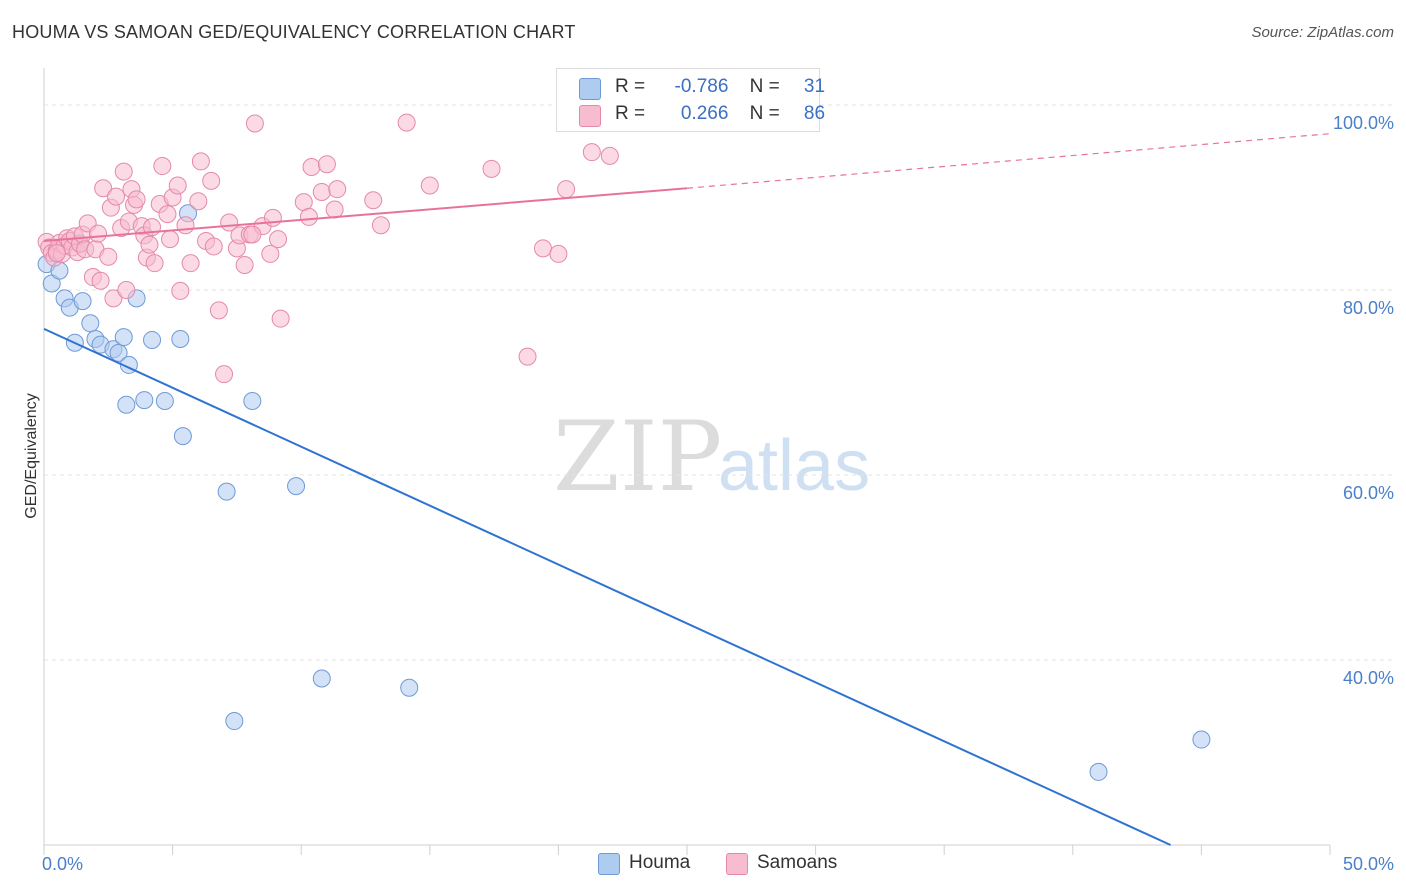 This screenshot has height=892, width=1406. I want to click on y-tick-label: 40.0%, so click(1368, 678).